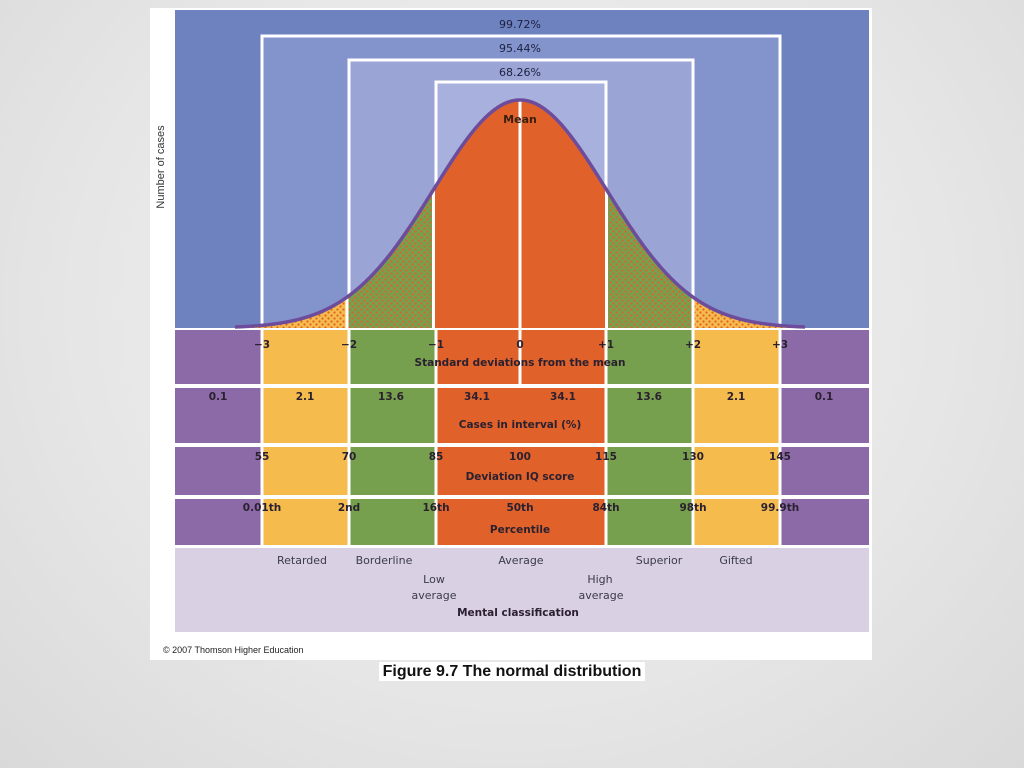 The height and width of the screenshot is (768, 1024). What do you see at coordinates (693, 345) in the screenshot?
I see `sd-value: +2` at bounding box center [693, 345].